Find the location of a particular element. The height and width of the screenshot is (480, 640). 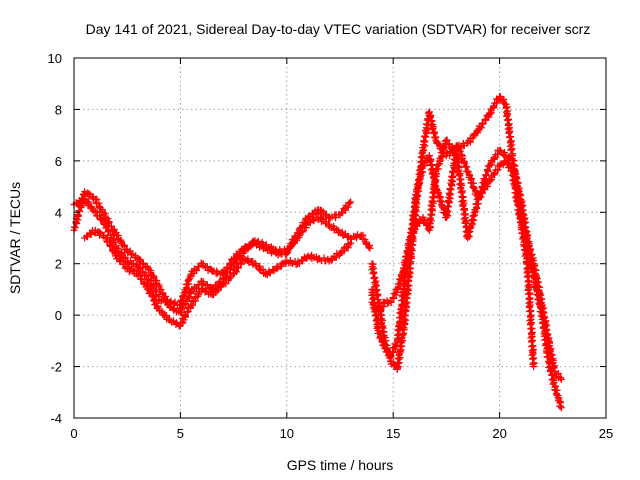

x-tick-label: 25 is located at coordinates (606, 433).